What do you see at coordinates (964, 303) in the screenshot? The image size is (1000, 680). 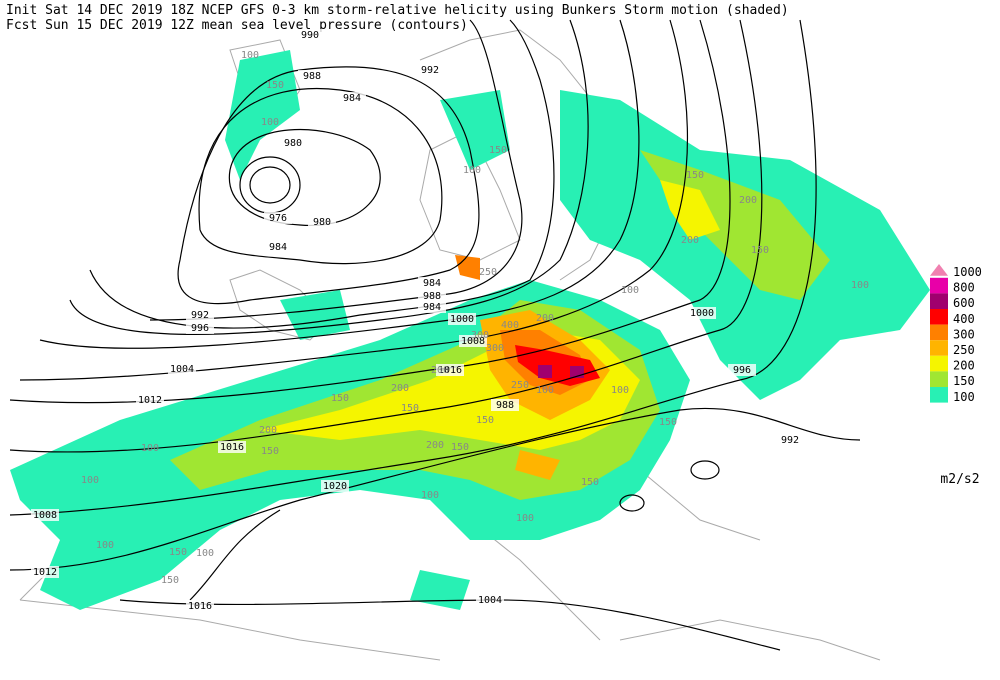 I see `legend-label: 600` at bounding box center [964, 303].